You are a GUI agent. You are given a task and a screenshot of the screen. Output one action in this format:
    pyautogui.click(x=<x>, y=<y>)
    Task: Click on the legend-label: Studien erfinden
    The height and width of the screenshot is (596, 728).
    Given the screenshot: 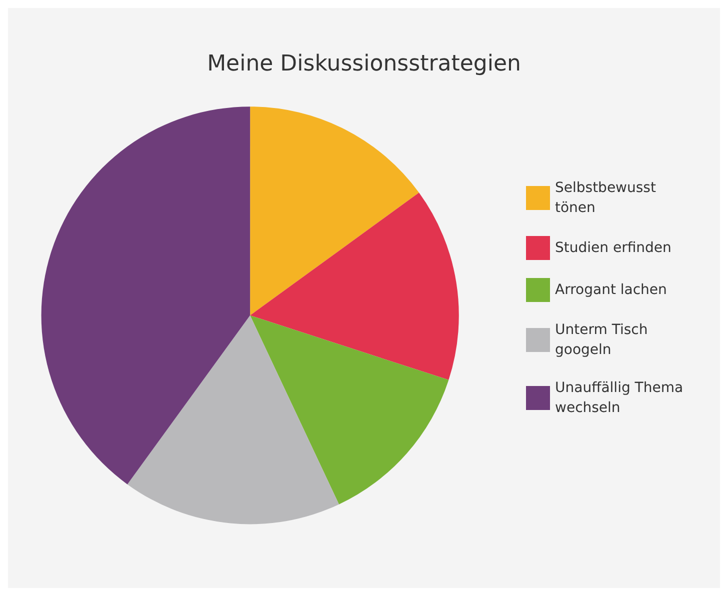 What is the action you would take?
    pyautogui.click(x=613, y=248)
    